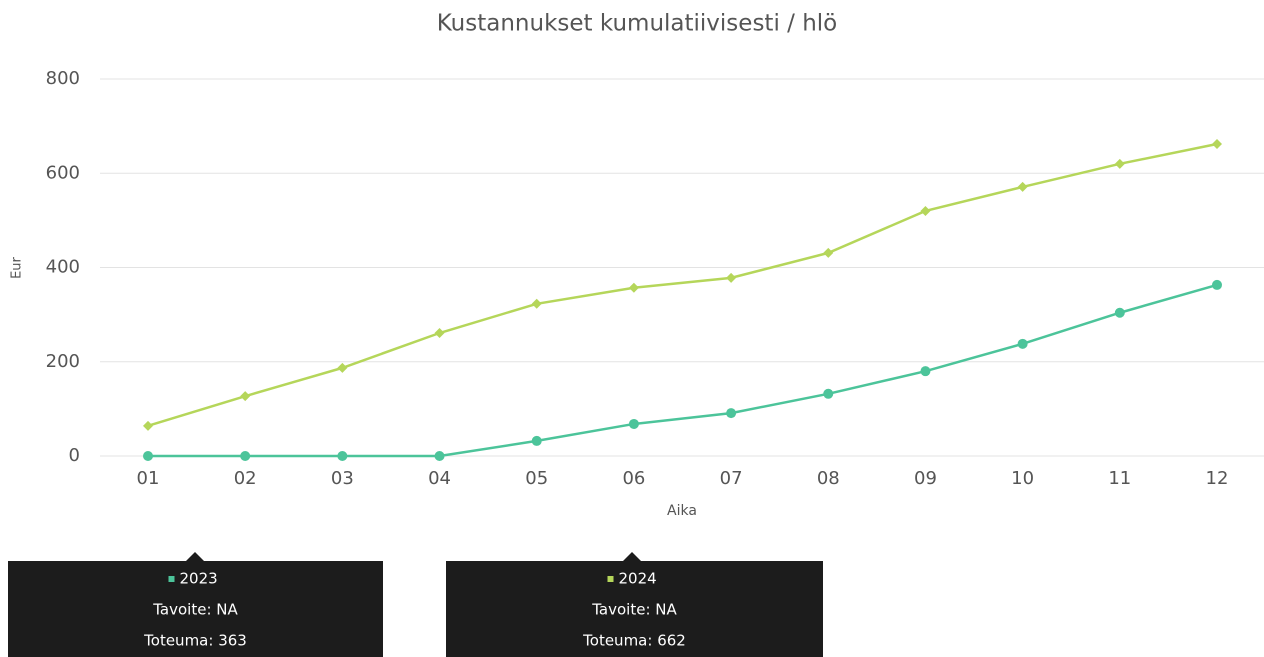 The width and height of the screenshot is (1264, 657). Describe the element at coordinates (682, 511) in the screenshot. I see `x-axis-label: Aika` at that location.